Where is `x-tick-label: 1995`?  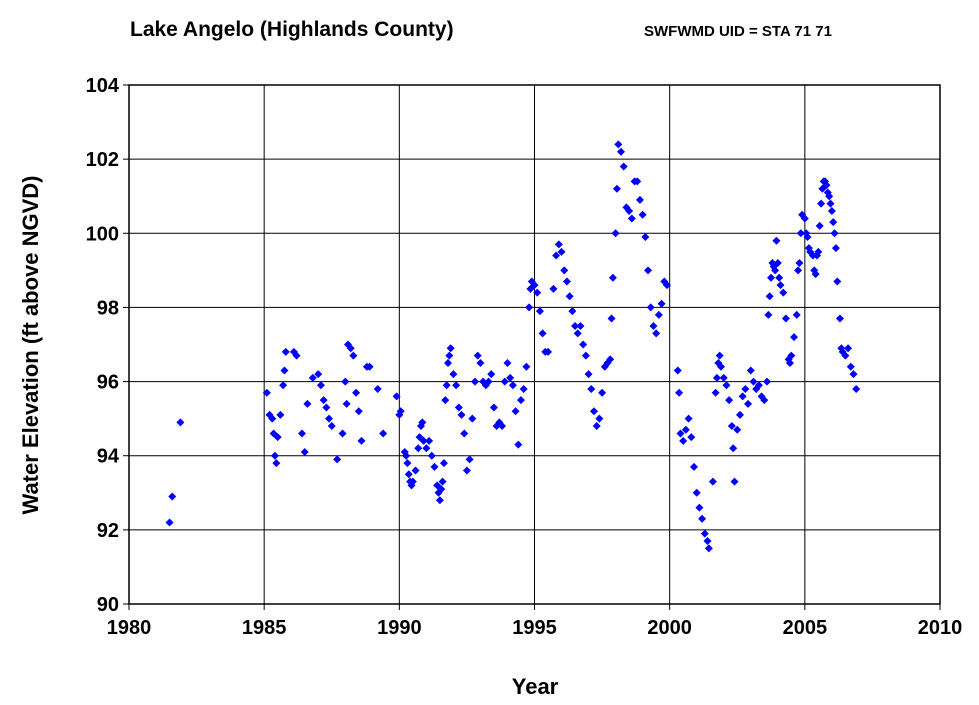
x-tick-label: 1995 is located at coordinates (534, 628).